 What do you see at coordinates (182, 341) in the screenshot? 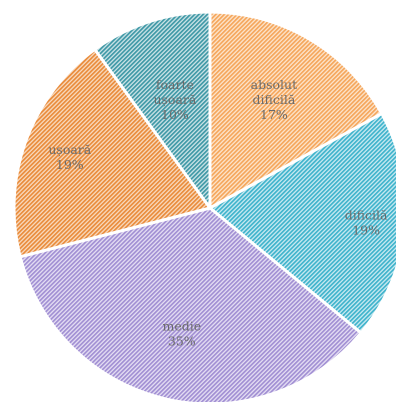
I see `slice-label-line: 35%` at bounding box center [182, 341].